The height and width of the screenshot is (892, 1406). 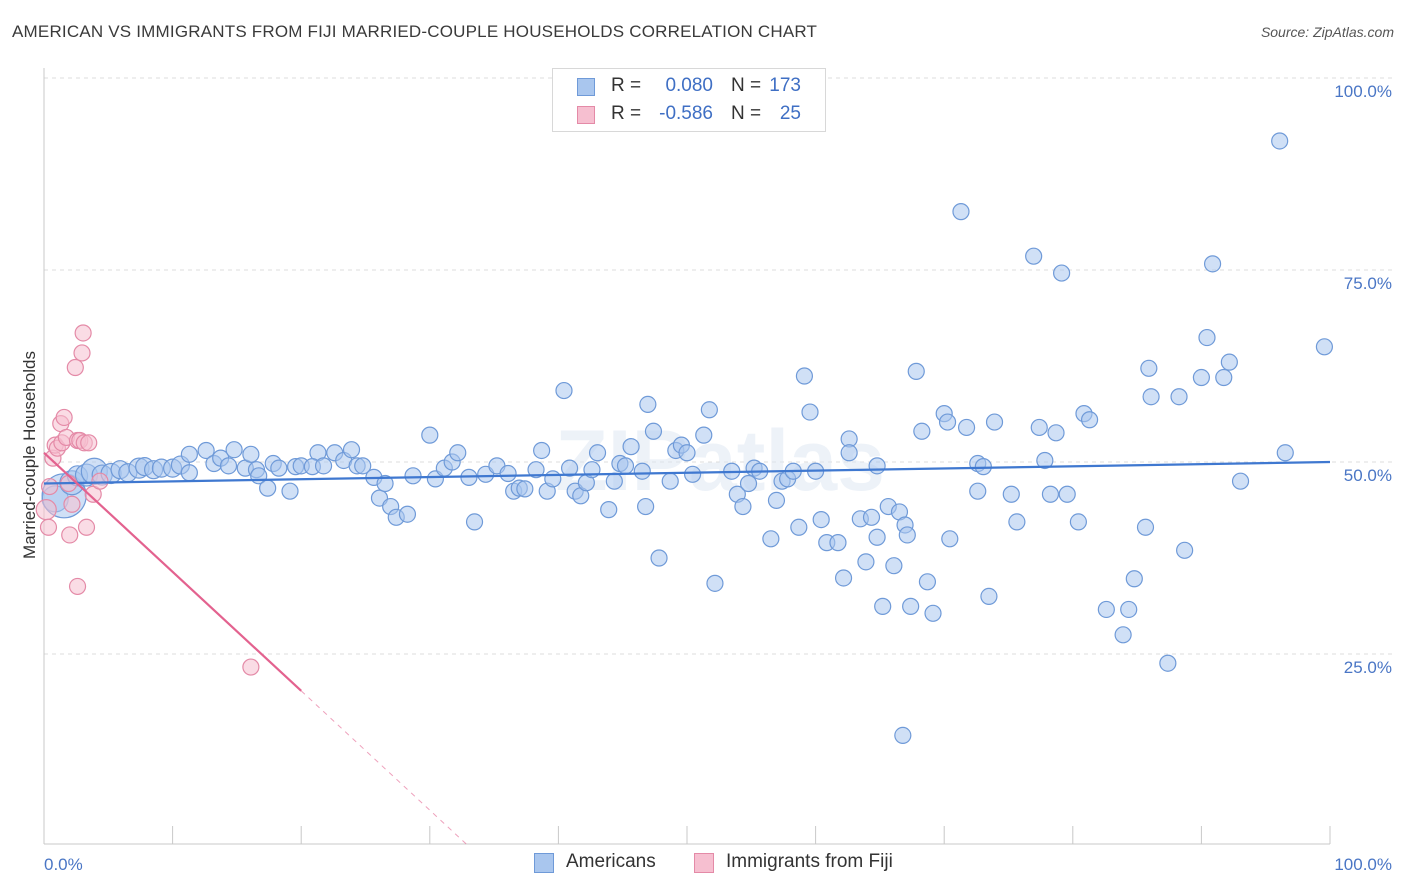 What do you see at coordinates (686, 113) in the screenshot?
I see `legend-r-value: -0.586` at bounding box center [686, 113].